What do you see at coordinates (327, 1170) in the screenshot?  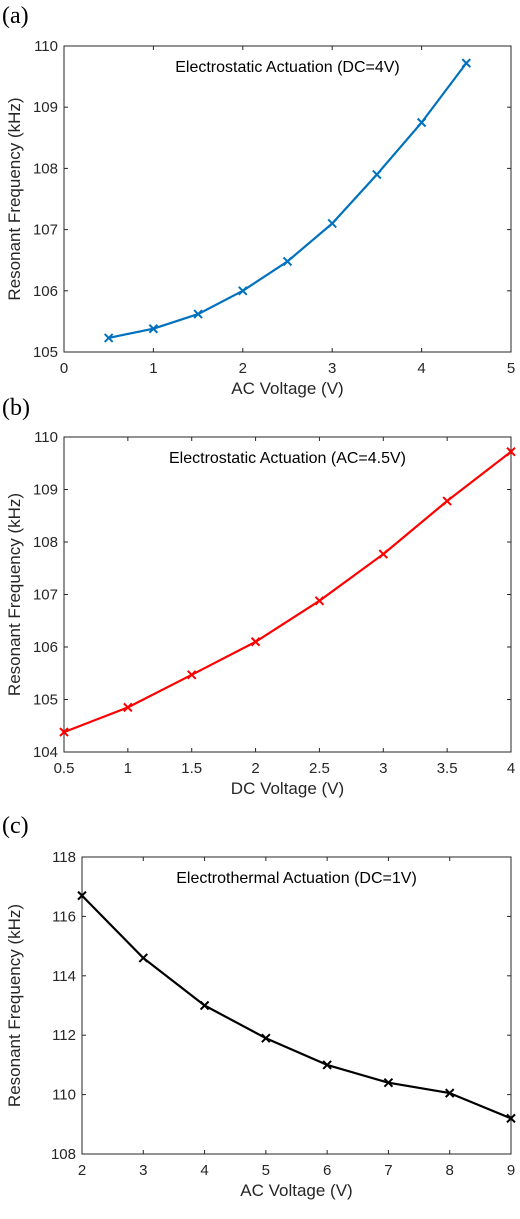 I see `x-tick-label: 6` at bounding box center [327, 1170].